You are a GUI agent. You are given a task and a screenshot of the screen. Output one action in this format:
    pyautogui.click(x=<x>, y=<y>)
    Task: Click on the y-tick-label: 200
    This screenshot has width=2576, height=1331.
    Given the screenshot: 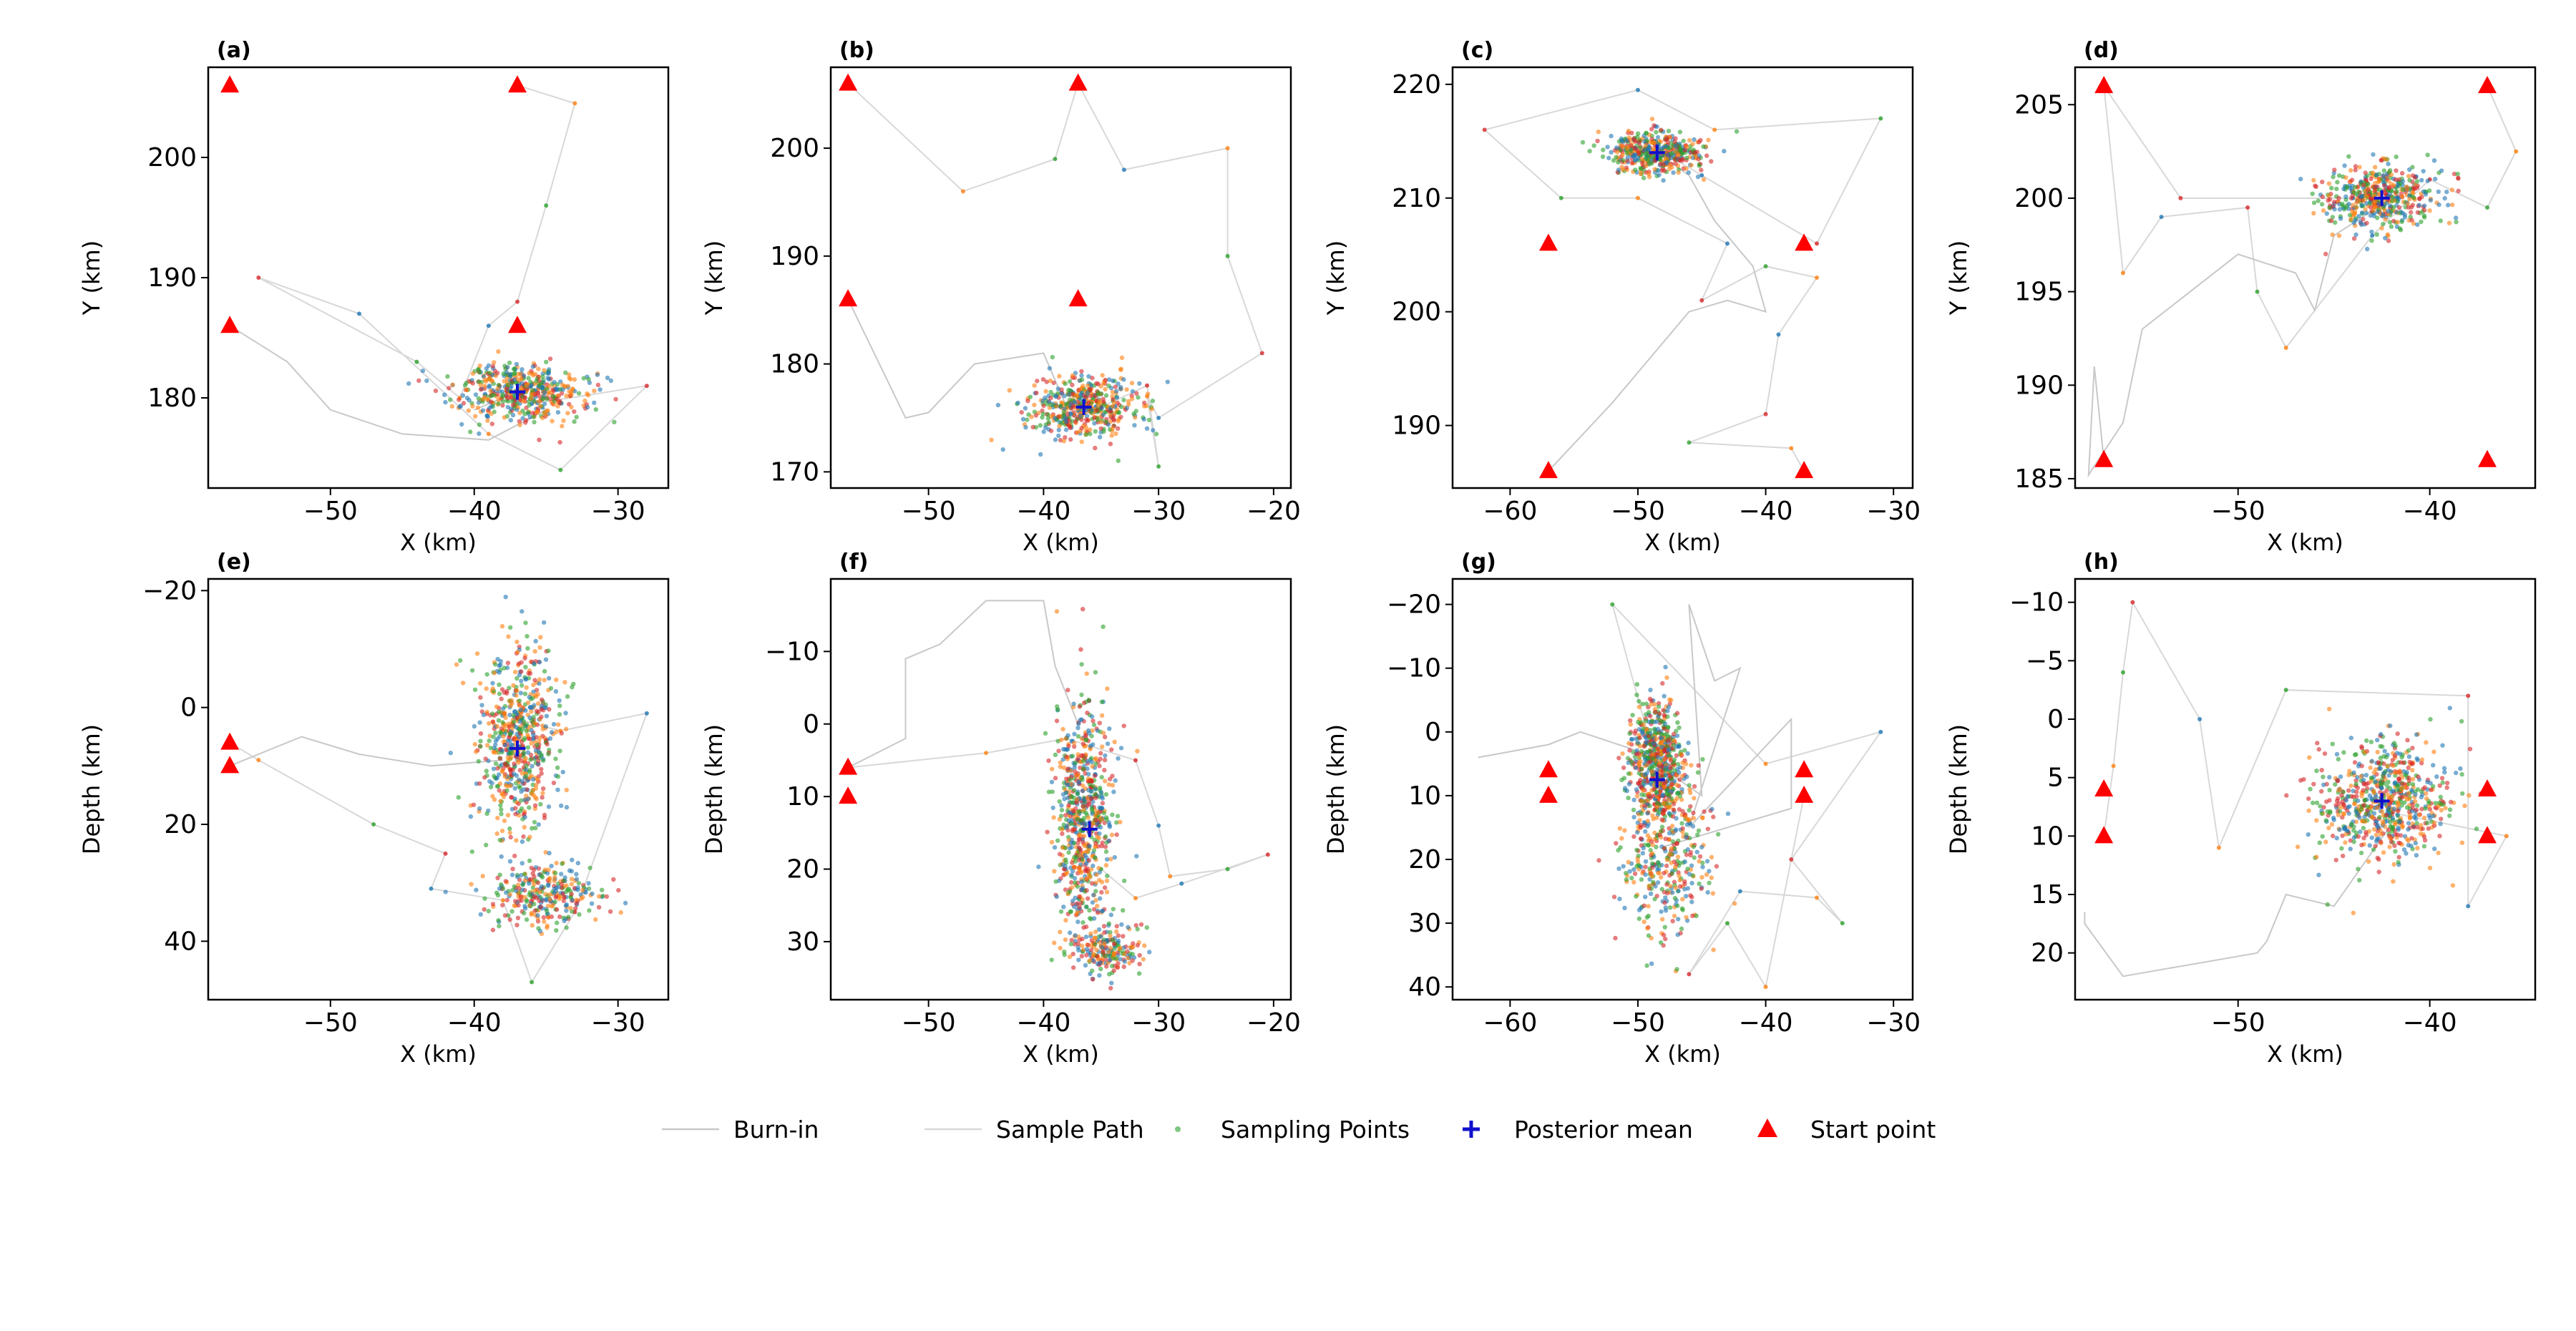 What is the action you would take?
    pyautogui.click(x=794, y=148)
    